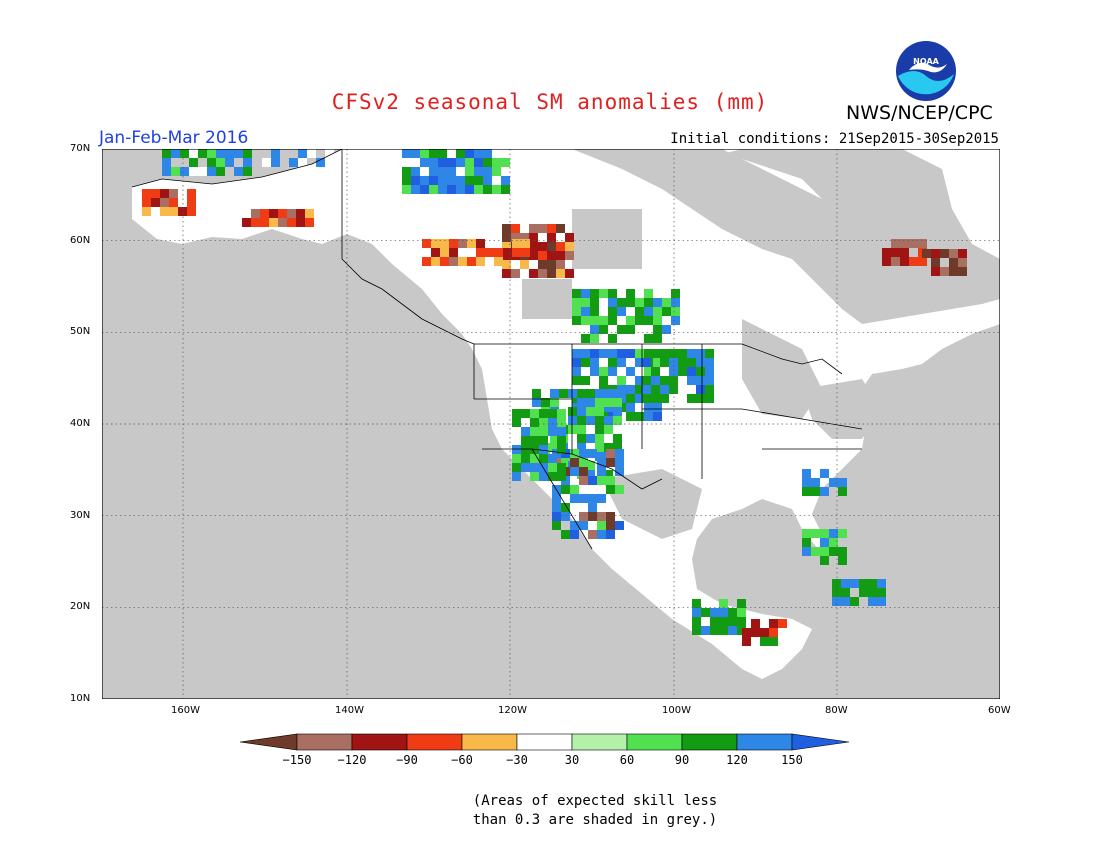  What do you see at coordinates (174, 138) in the screenshot?
I see `forecast-period: Jan-Feb-Mar 2016` at bounding box center [174, 138].